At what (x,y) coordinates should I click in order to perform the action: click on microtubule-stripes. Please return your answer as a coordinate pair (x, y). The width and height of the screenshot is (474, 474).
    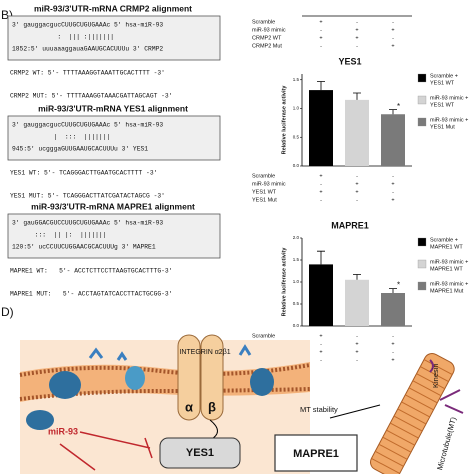
    Looking at the image, I should click on (412, 416).